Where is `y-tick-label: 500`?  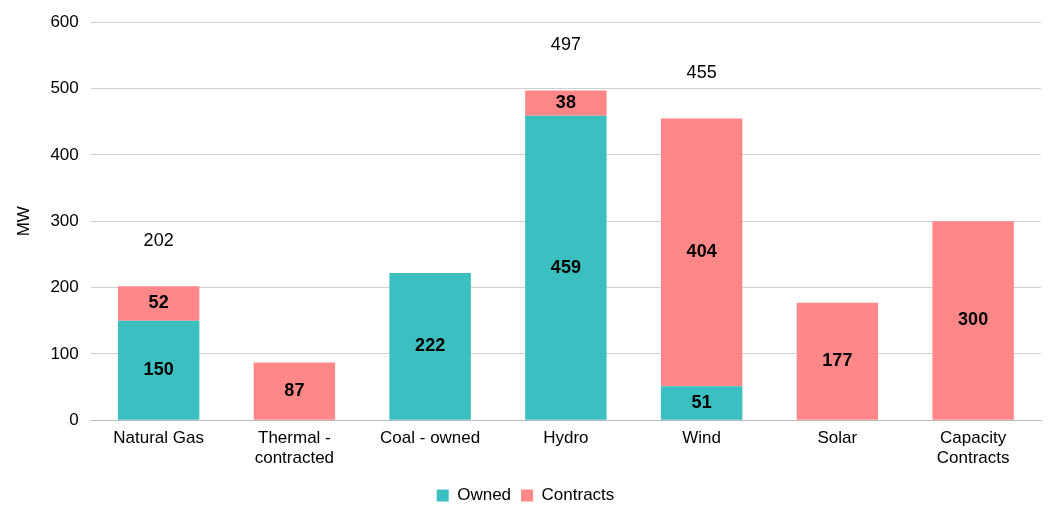
y-tick-label: 500 is located at coordinates (64, 88).